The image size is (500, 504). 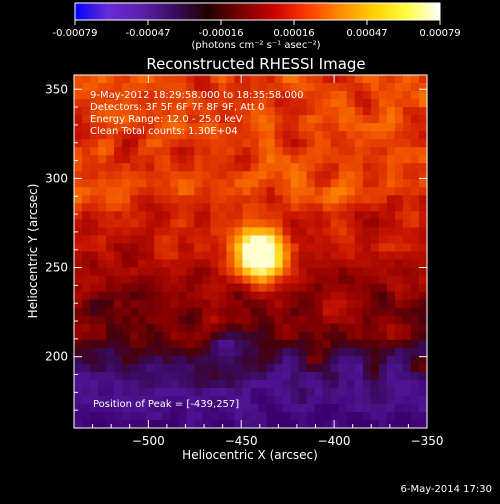 What do you see at coordinates (255, 45) in the screenshot?
I see `colorbar-units-label: (photons cm⁻² s⁻¹ asec⁻²)` at bounding box center [255, 45].